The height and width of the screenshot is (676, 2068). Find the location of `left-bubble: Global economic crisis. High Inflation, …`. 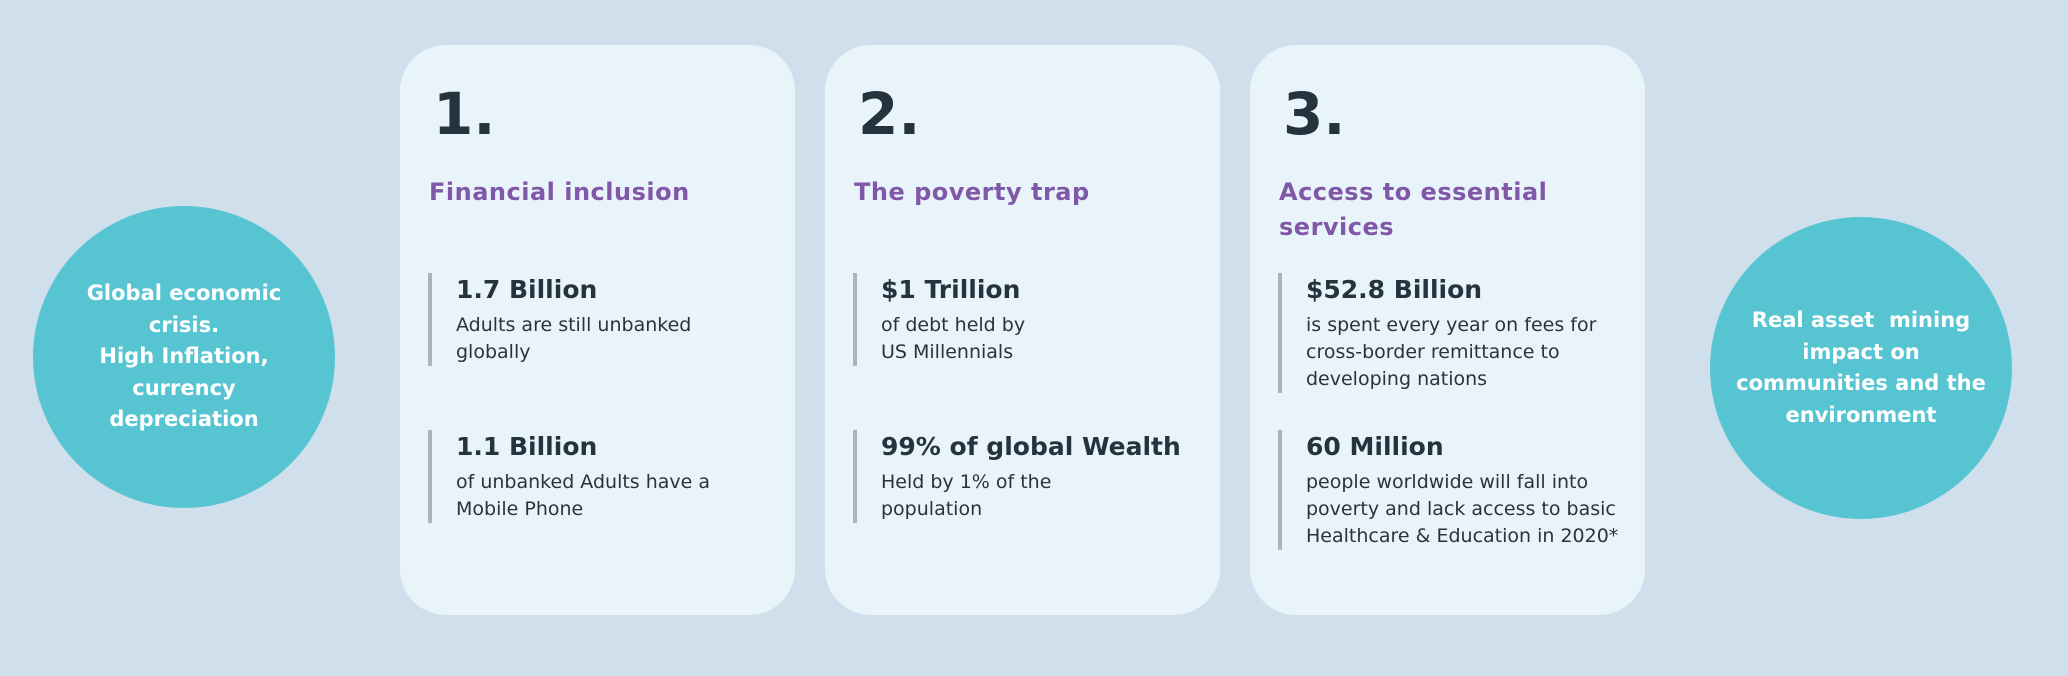

left-bubble: Global economic crisis. High Inflation, … is located at coordinates (184, 357).